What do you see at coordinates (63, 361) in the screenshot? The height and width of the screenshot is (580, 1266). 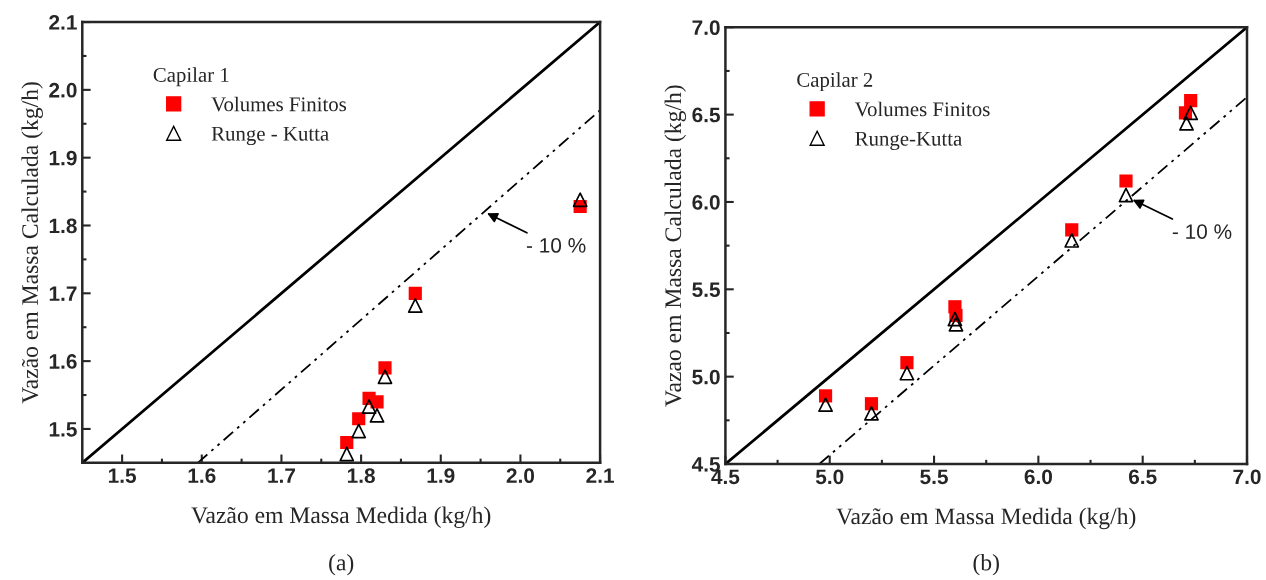 I see `y-tick-label: 1.6` at bounding box center [63, 361].